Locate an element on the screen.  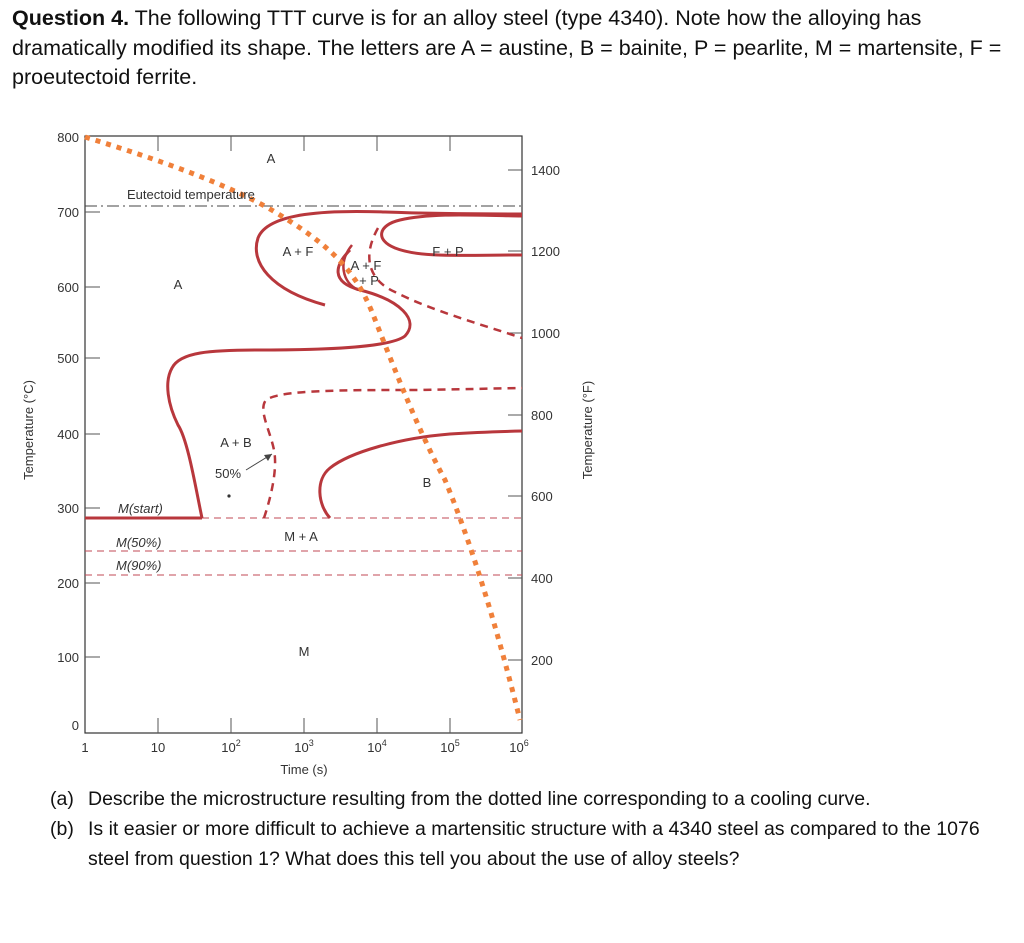
pearlite-mid-curve is located at coordinates (350, 268).